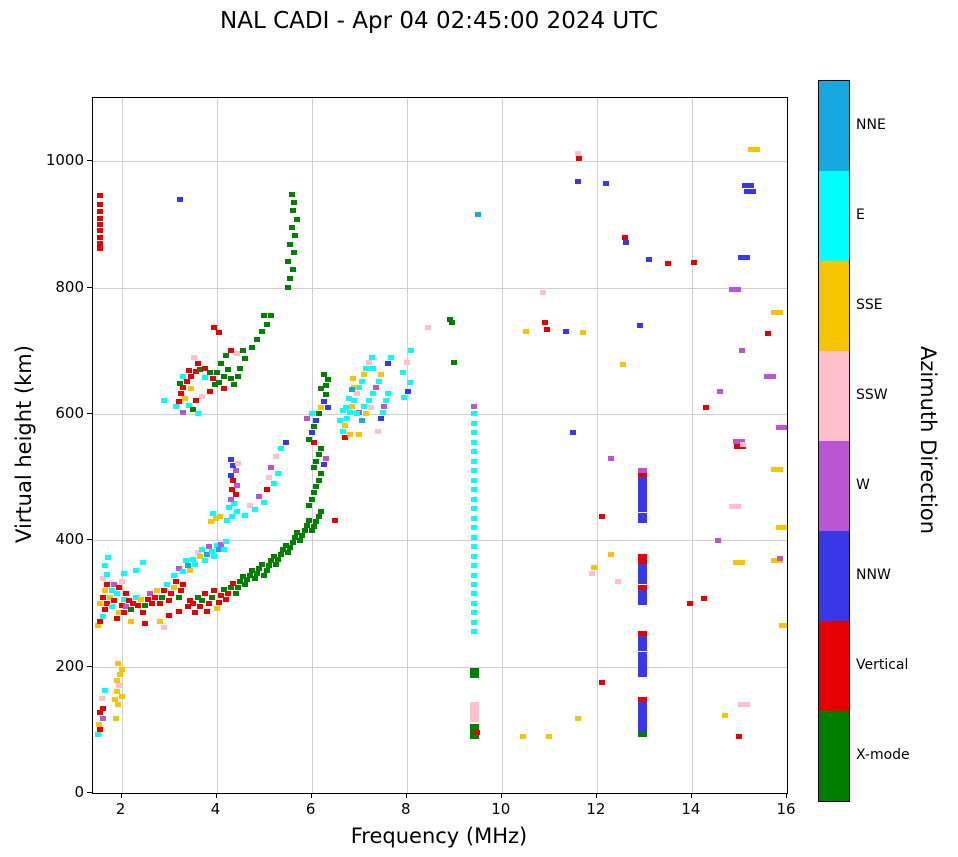 The image size is (958, 857). What do you see at coordinates (439, 836) in the screenshot?
I see `x-axis-label: Frequency (MHz)` at bounding box center [439, 836].